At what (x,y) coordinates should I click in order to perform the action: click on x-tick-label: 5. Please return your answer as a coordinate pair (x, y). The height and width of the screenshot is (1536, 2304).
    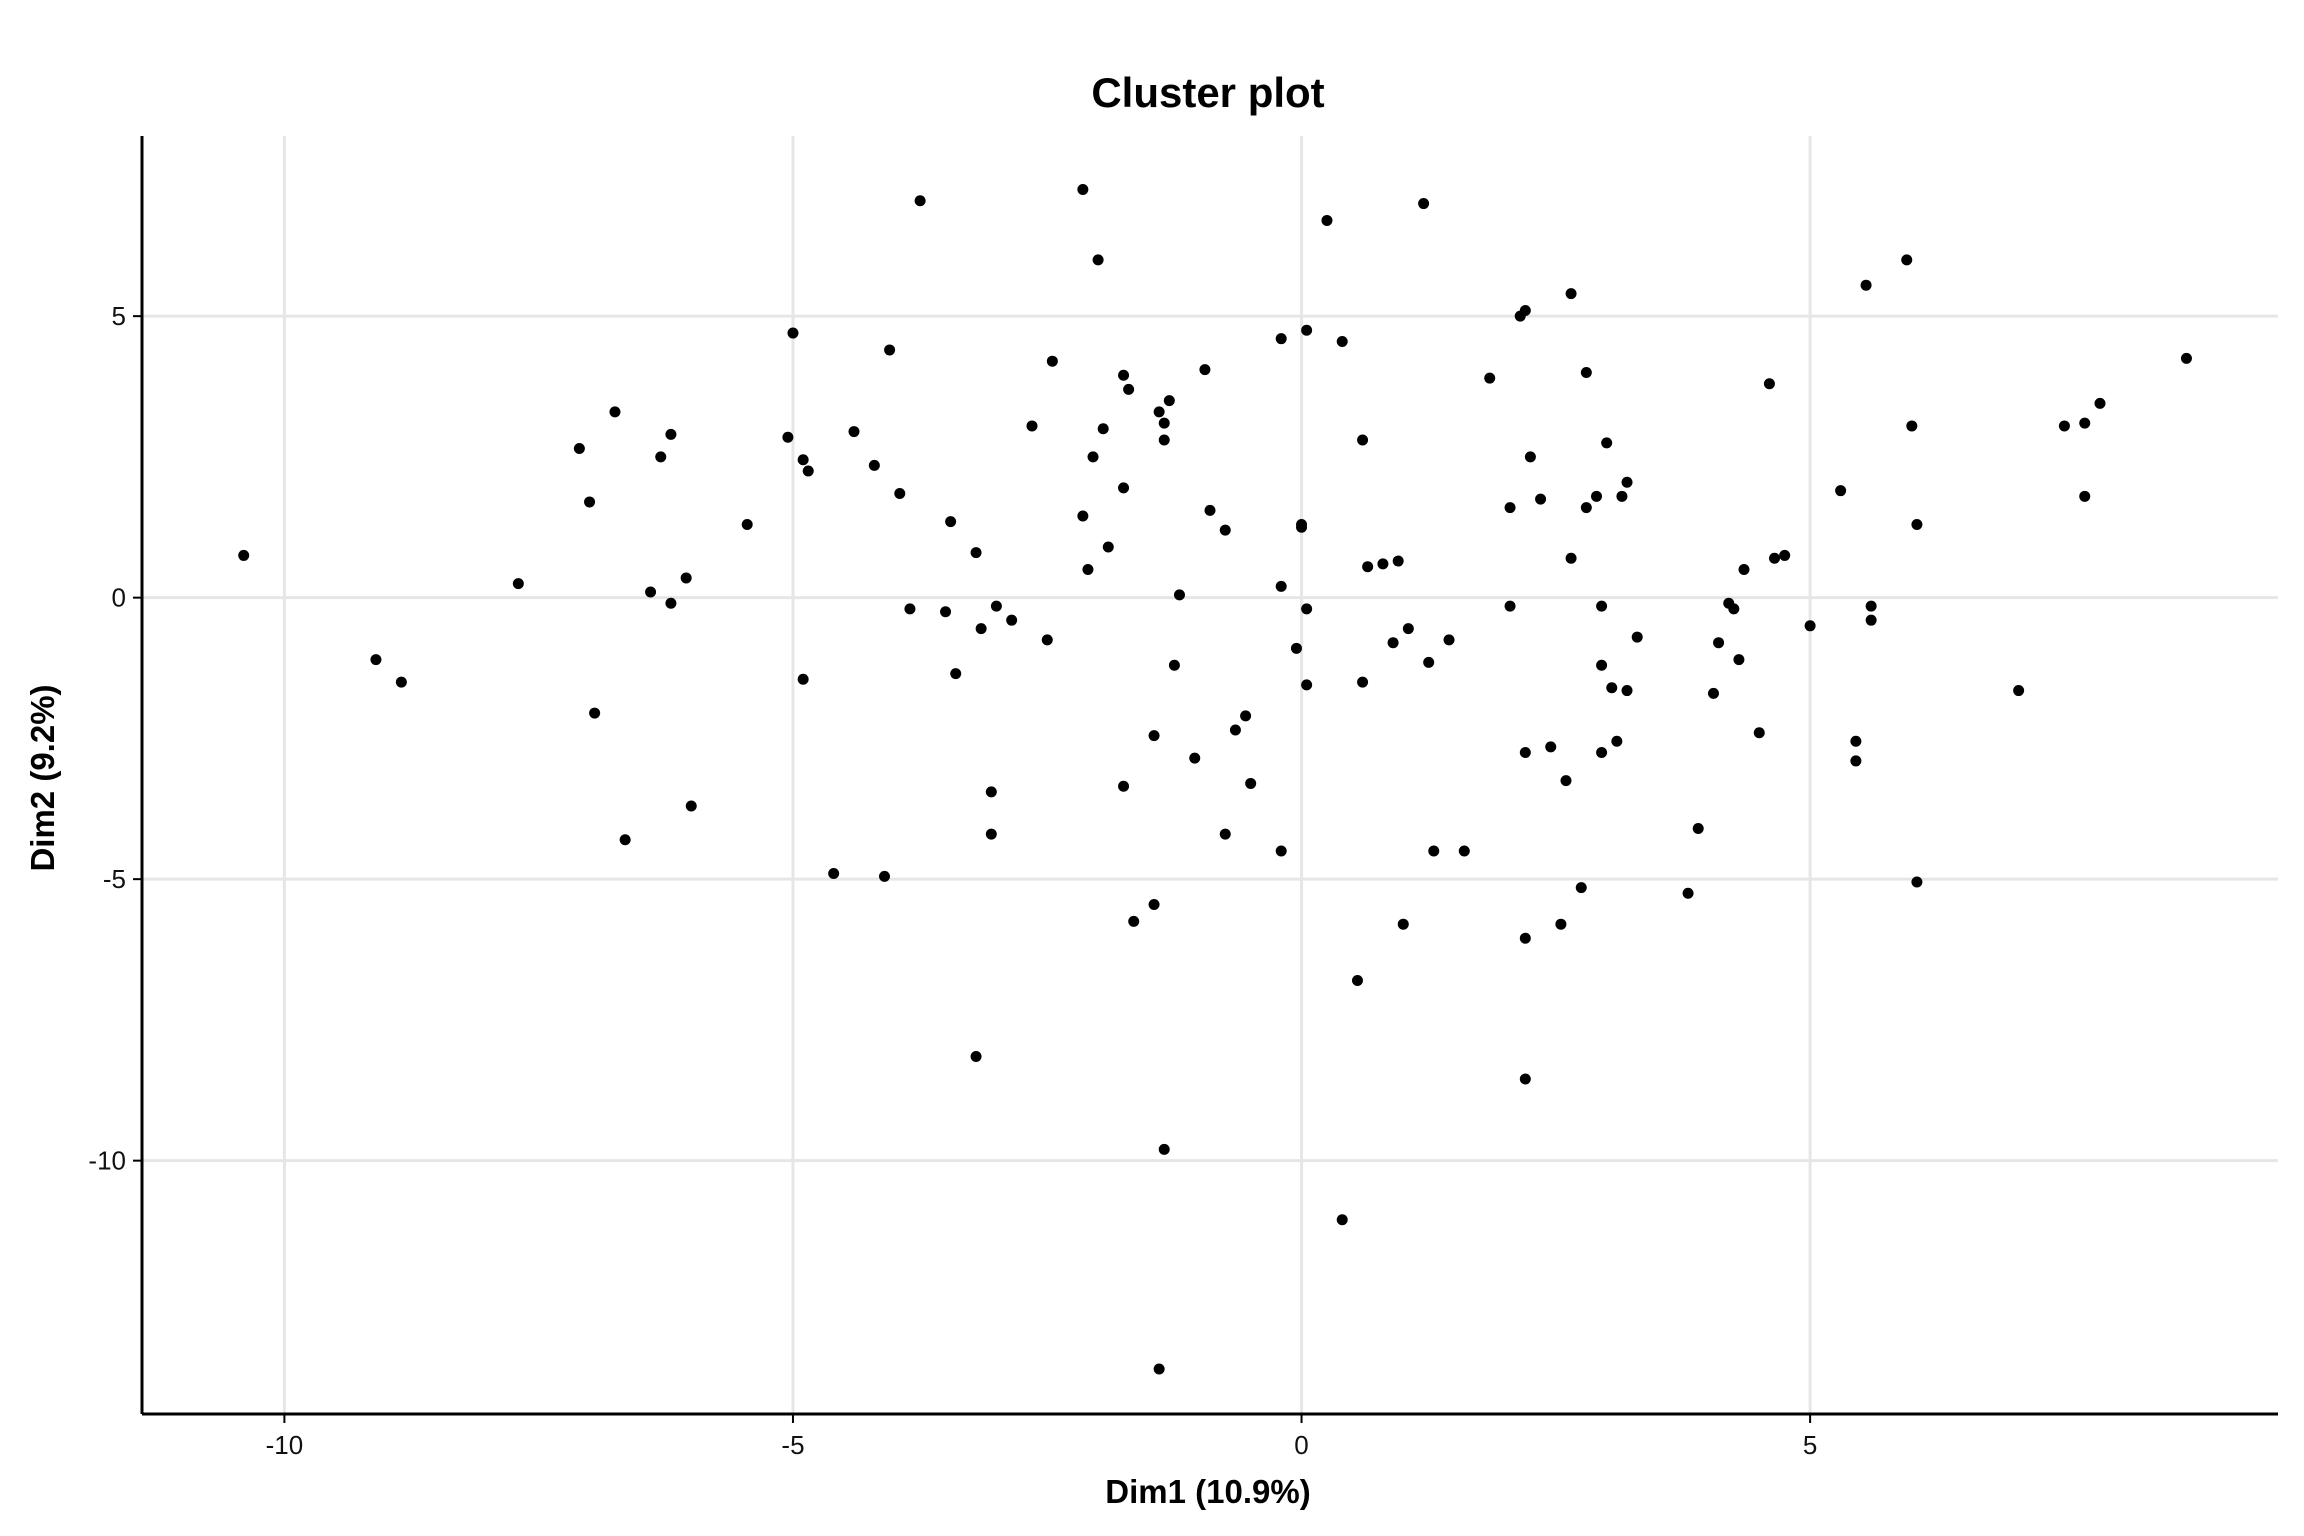
    Looking at the image, I should click on (1810, 1445).